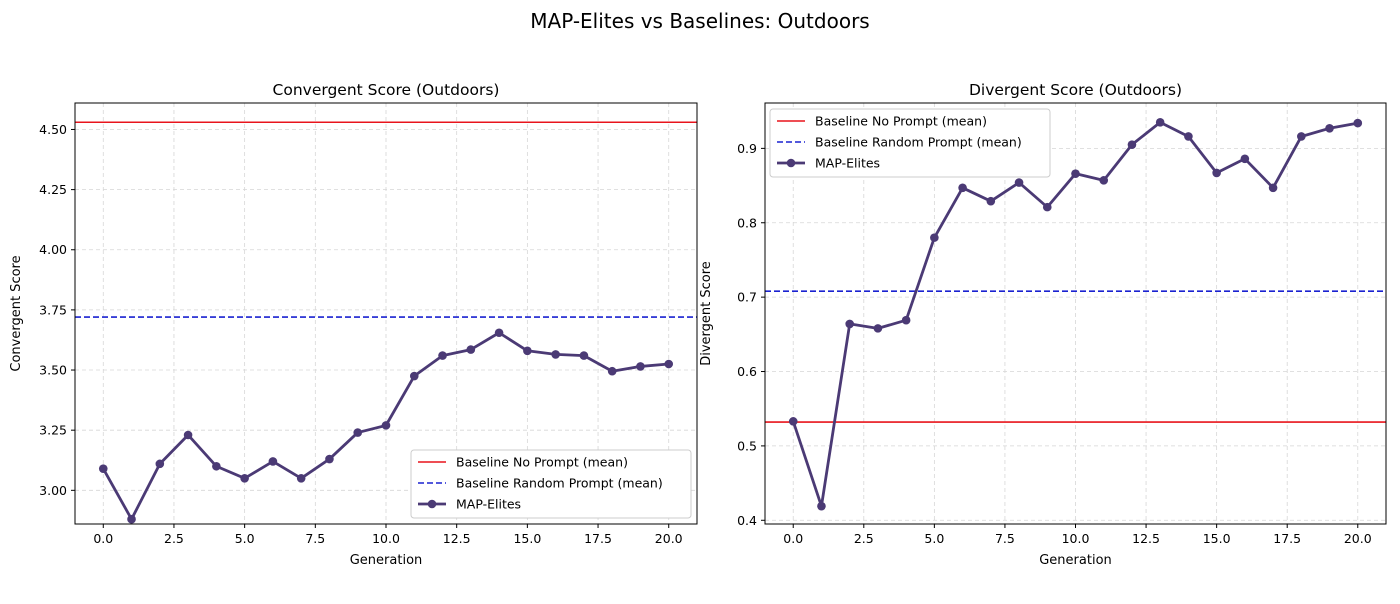 The image size is (1400, 604). What do you see at coordinates (53, 129) in the screenshot?
I see `convergent-y-tick-label: 4.50` at bounding box center [53, 129].